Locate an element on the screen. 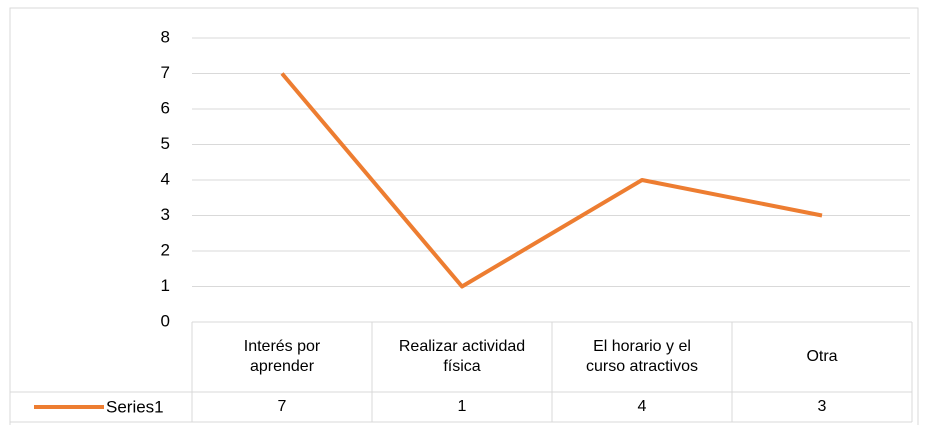 The height and width of the screenshot is (425, 928). y-tick-label: 6 is located at coordinates (165, 107).